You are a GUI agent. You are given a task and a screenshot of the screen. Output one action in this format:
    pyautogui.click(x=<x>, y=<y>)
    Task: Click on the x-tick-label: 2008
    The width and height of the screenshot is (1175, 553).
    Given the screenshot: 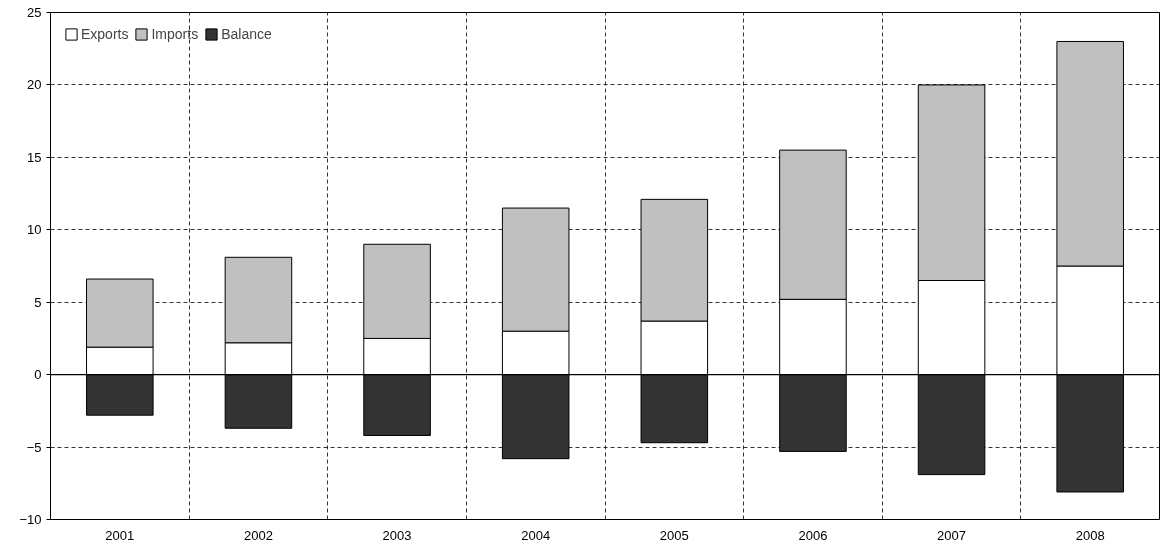 What is the action you would take?
    pyautogui.click(x=1090, y=535)
    